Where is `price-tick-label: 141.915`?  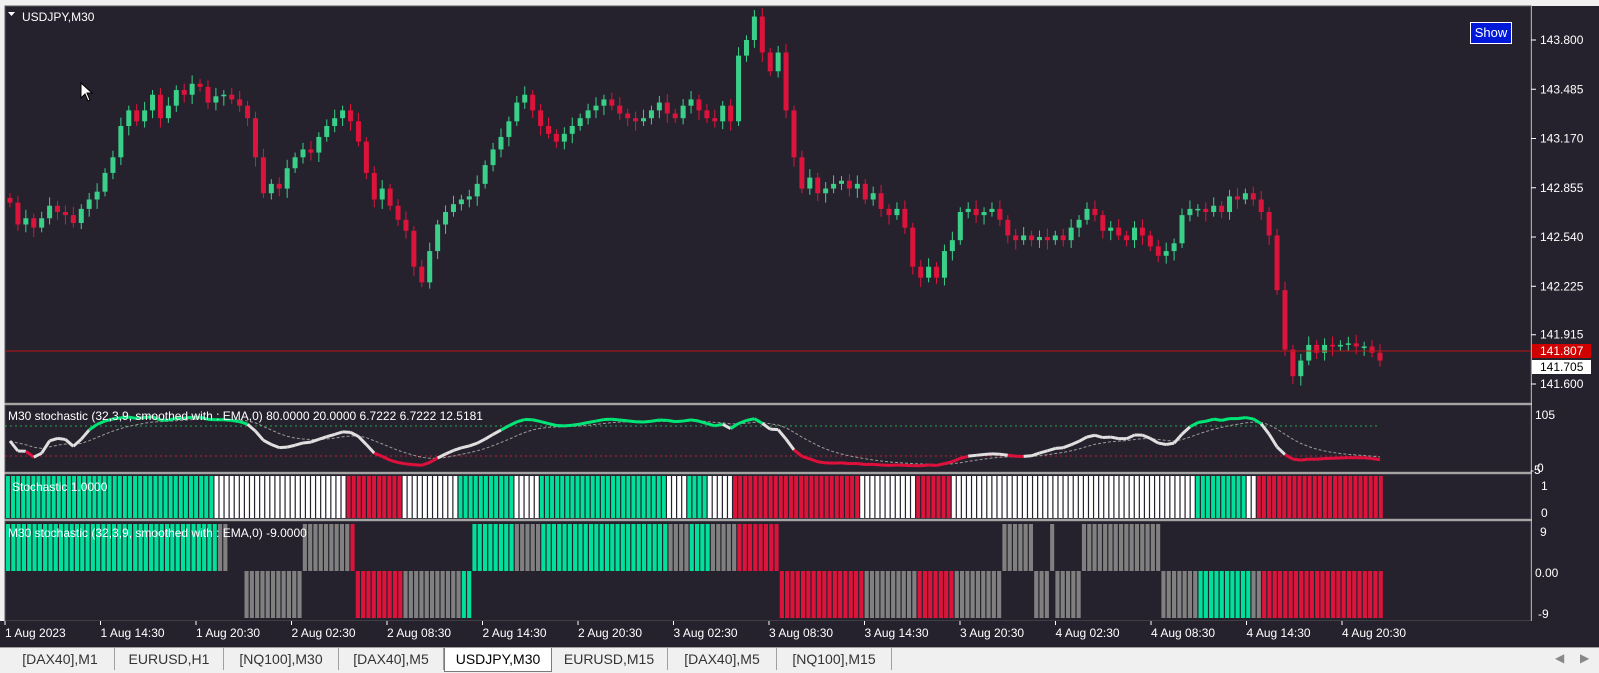
price-tick-label: 141.915 is located at coordinates (1562, 335).